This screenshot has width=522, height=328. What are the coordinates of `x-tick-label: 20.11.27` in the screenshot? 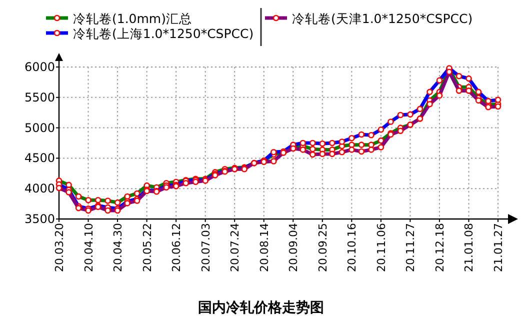 It's located at (411, 247).